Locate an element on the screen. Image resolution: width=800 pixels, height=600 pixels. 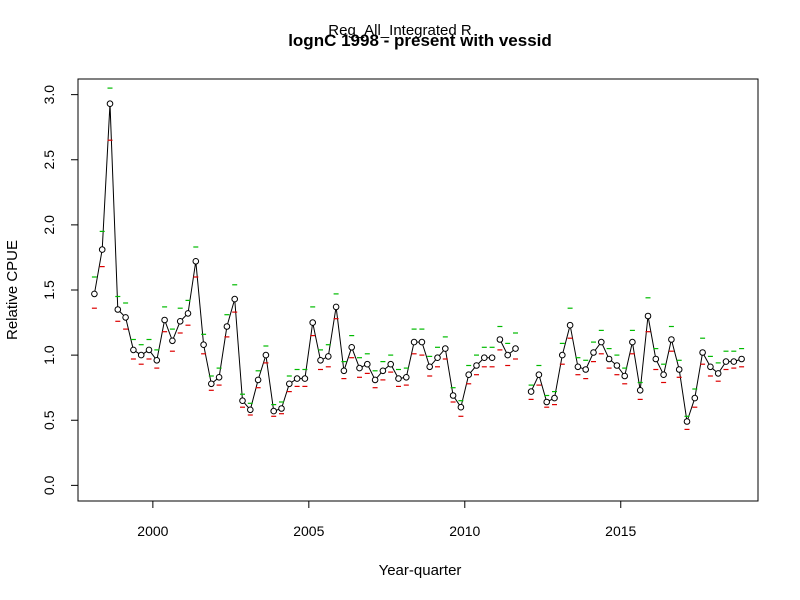
x-axis-label: Year-quarter is located at coordinates (420, 570).